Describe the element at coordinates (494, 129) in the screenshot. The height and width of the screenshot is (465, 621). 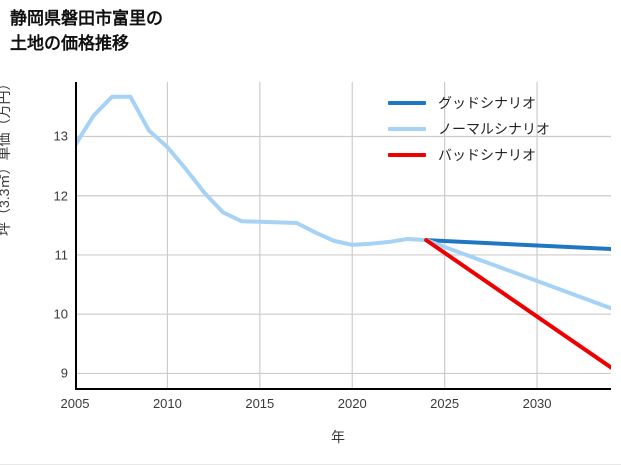
I see `legend-label: ノーマルシナリオ` at that location.